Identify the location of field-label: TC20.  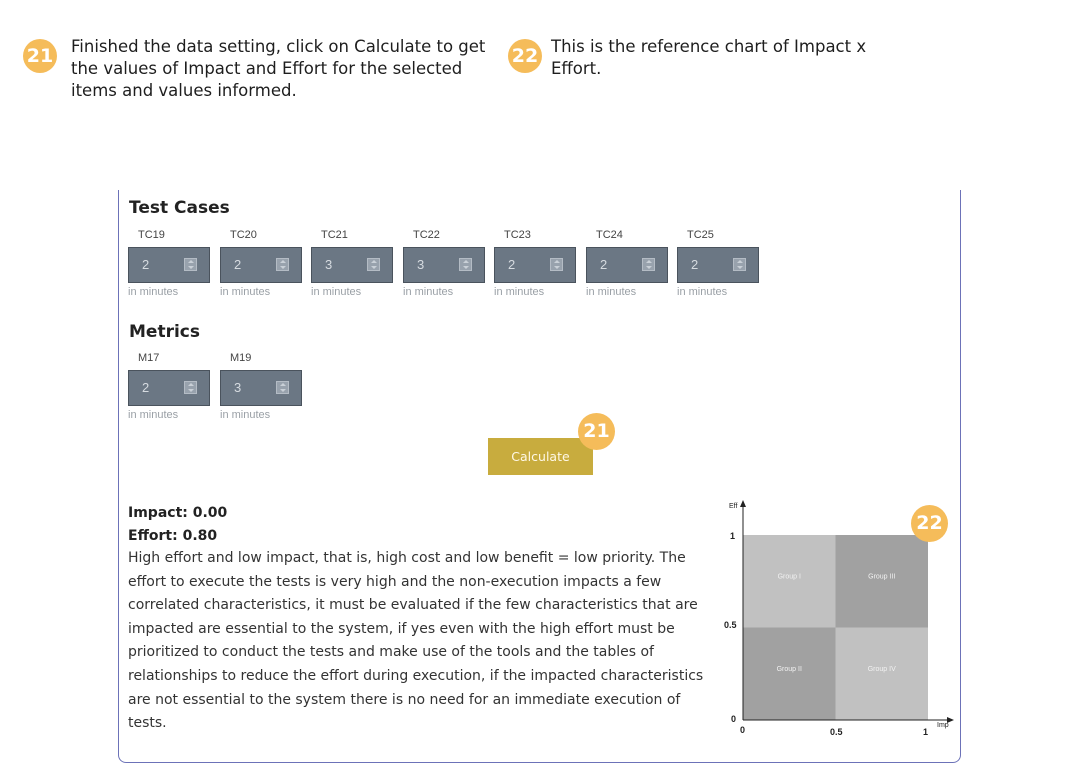
(243, 235).